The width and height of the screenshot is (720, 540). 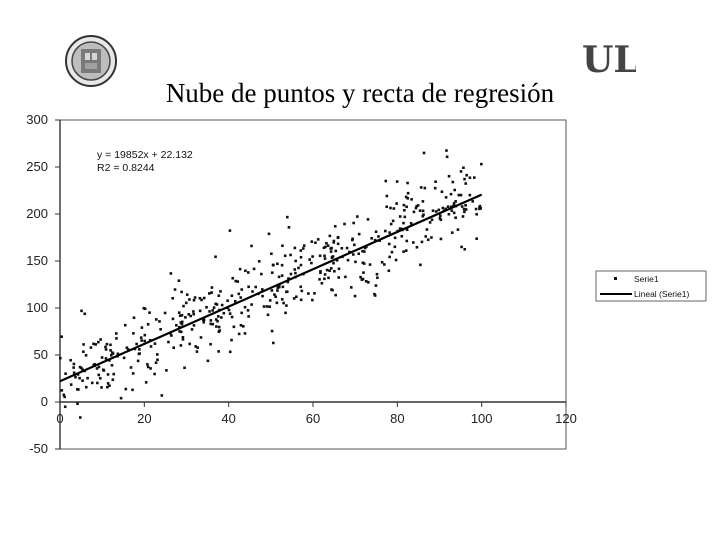 I want to click on legend-label-serie1: Serie1, so click(x=646, y=279).